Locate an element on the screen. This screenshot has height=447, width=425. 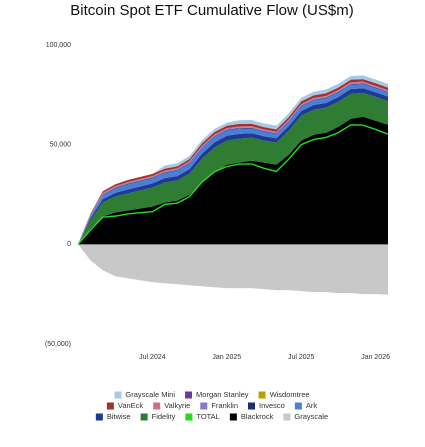
y-tick-label: 100,000 is located at coordinates (58, 45).